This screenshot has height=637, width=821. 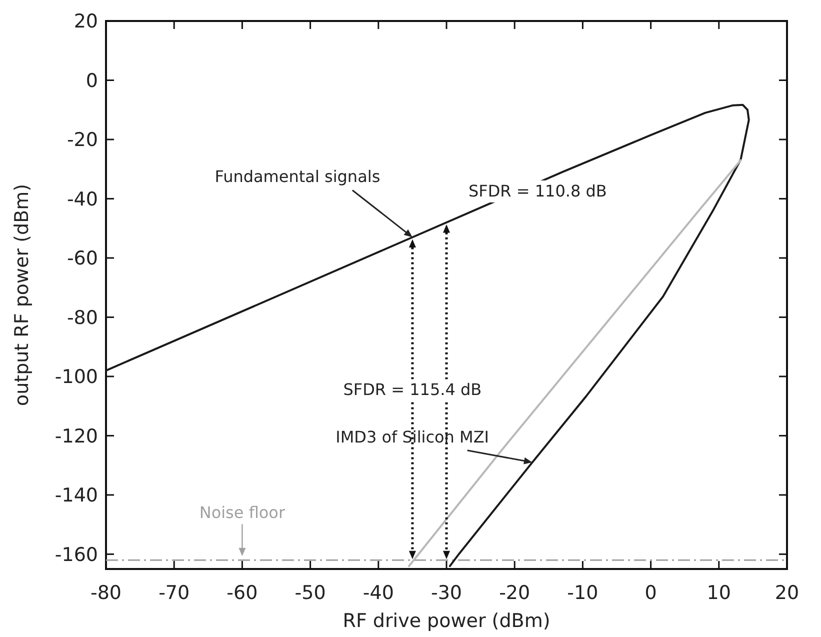 What do you see at coordinates (82, 317) in the screenshot?
I see `y-tick-label: -80` at bounding box center [82, 317].